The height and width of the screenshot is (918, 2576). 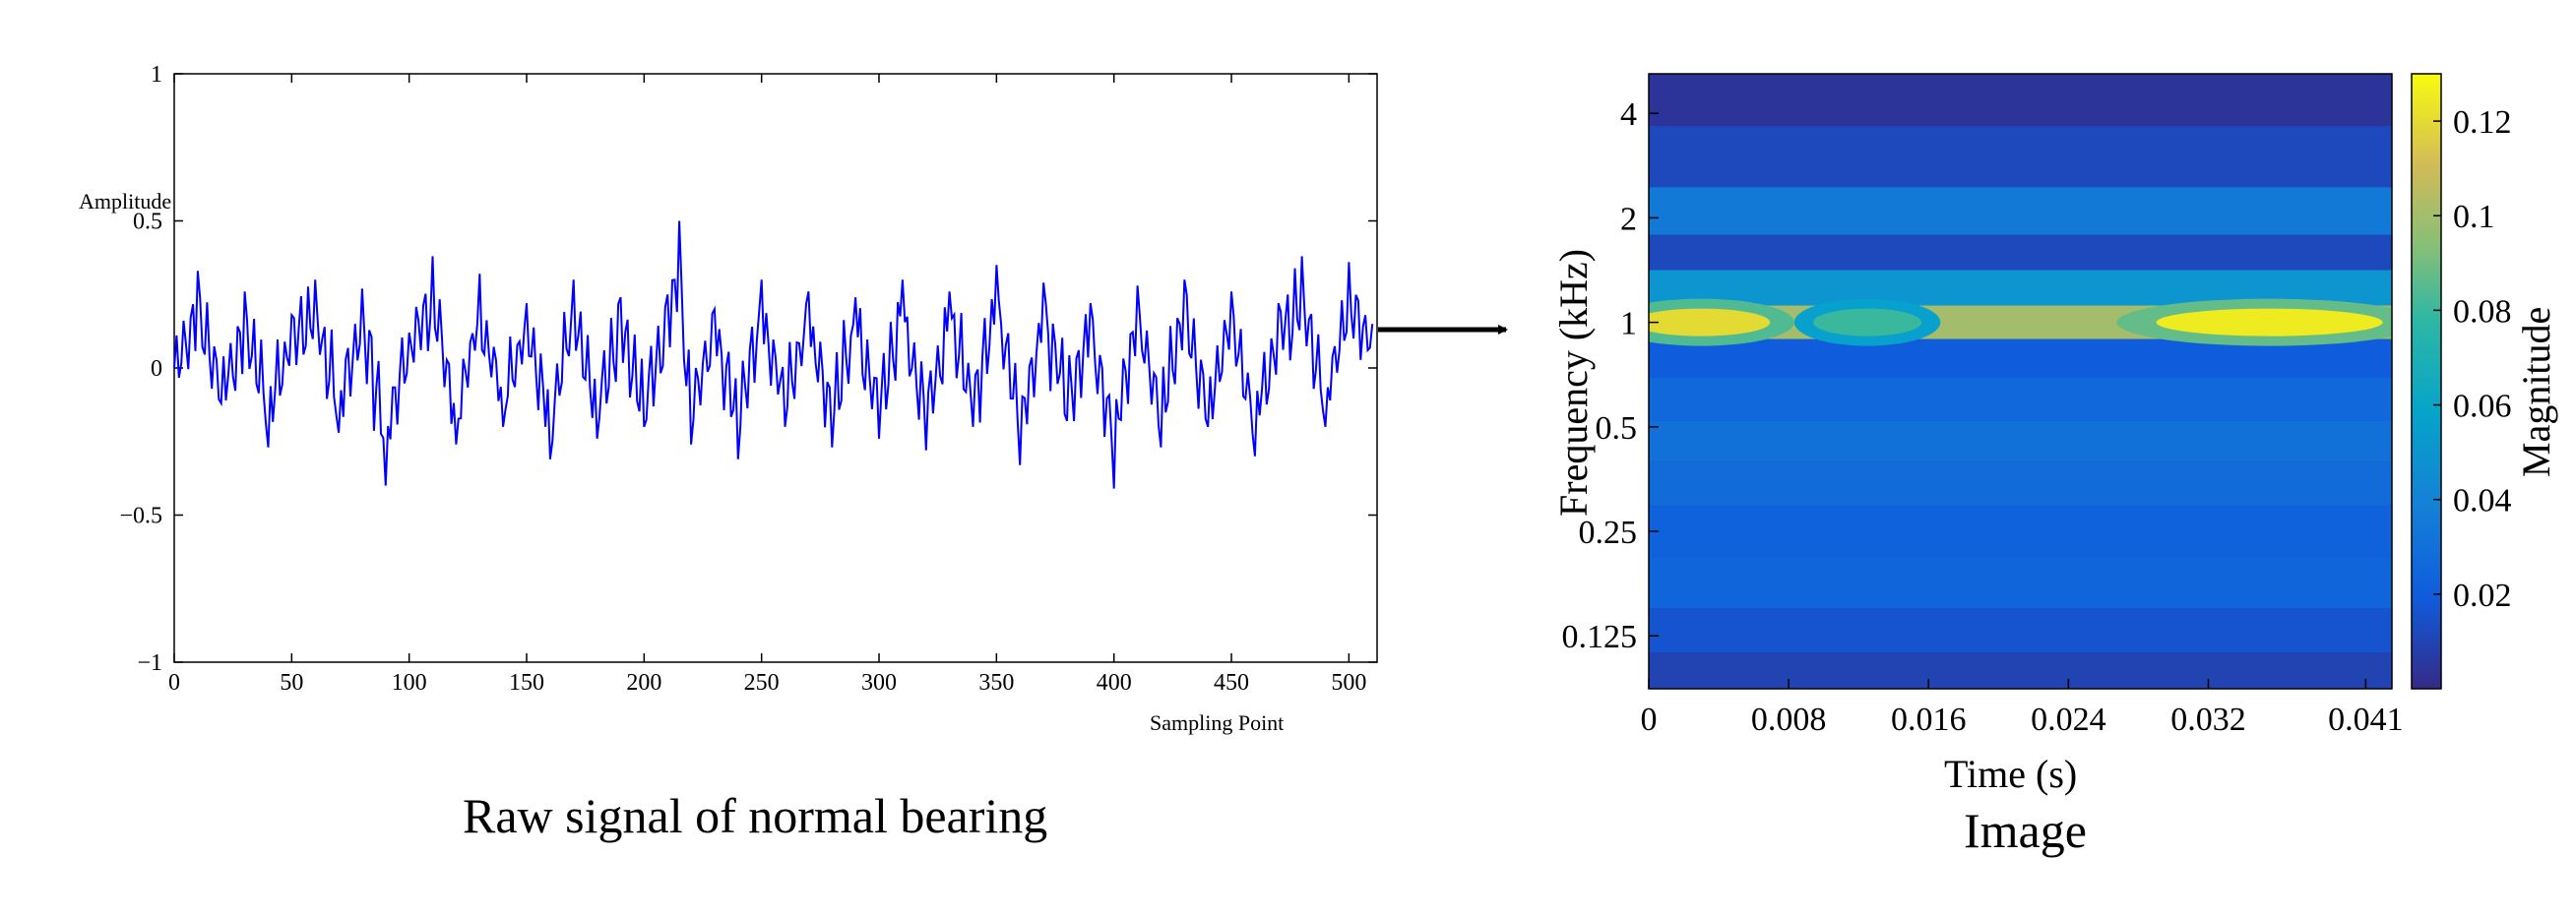 I want to click on signal-y-tick-label: −1, so click(x=149, y=663).